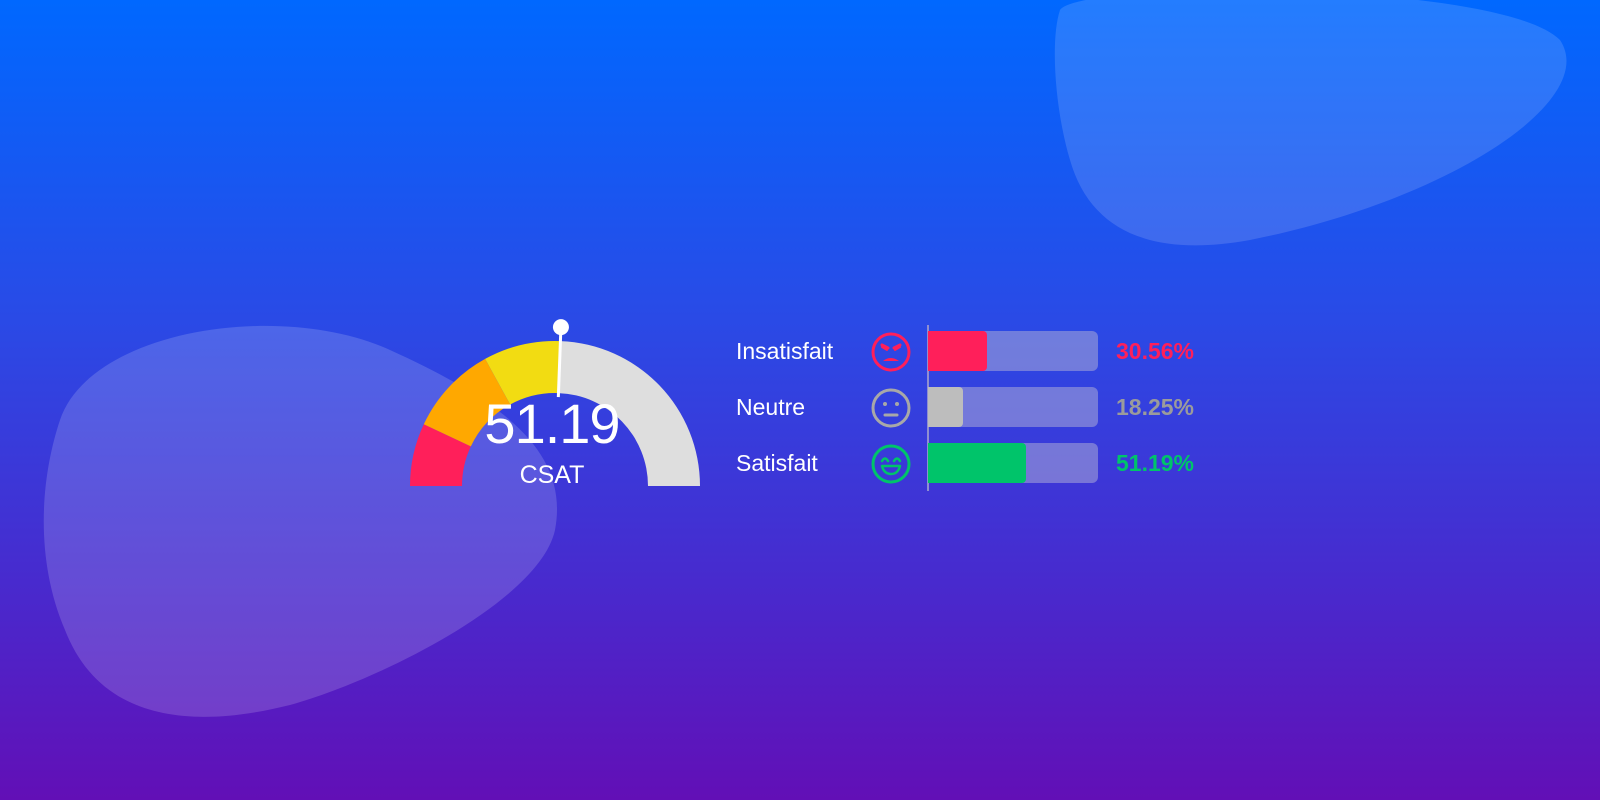 The width and height of the screenshot is (1600, 800). What do you see at coordinates (1154, 407) in the screenshot?
I see `bar-value-label: 18.25%` at bounding box center [1154, 407].